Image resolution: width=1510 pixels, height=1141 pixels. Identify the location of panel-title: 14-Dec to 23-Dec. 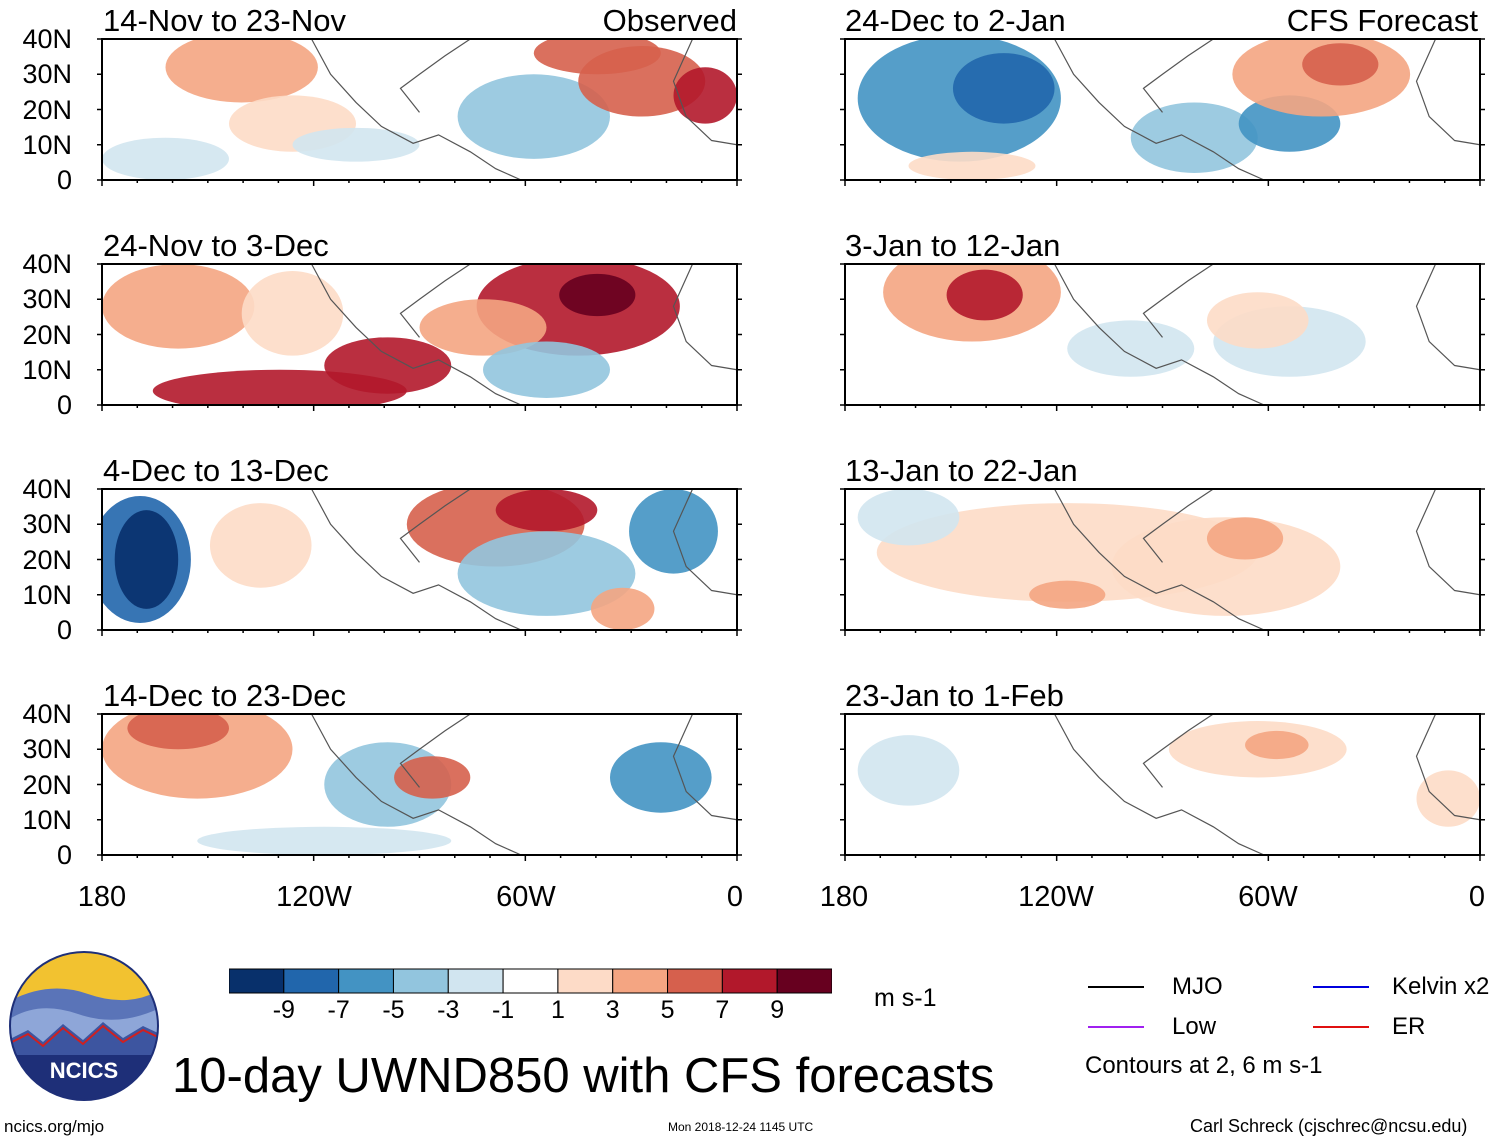
(224, 695).